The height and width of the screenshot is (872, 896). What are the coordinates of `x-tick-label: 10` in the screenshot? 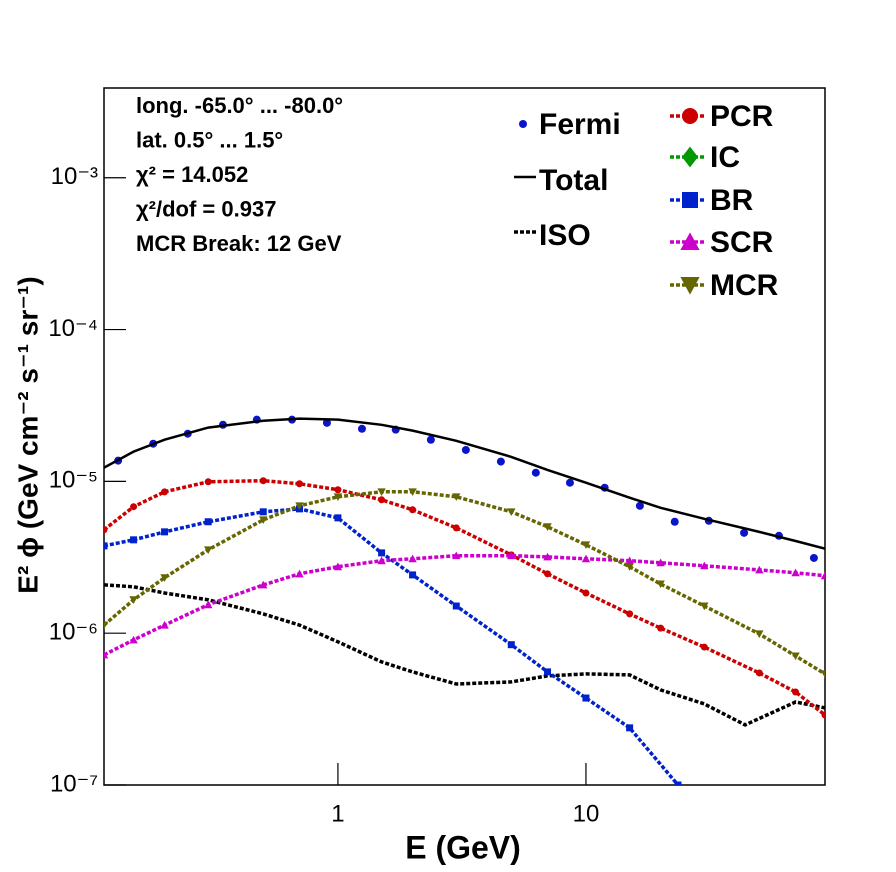 It's located at (586, 813).